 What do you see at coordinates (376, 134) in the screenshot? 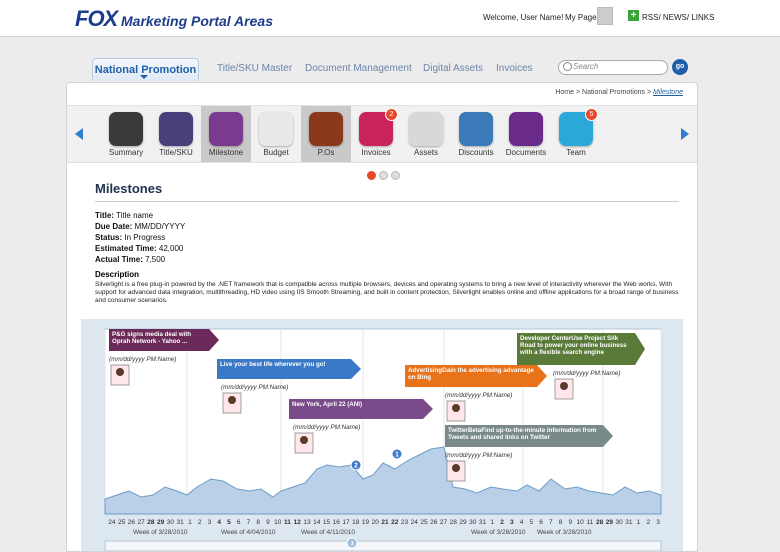
I see `module-invoices: Invoices 2` at bounding box center [376, 134].